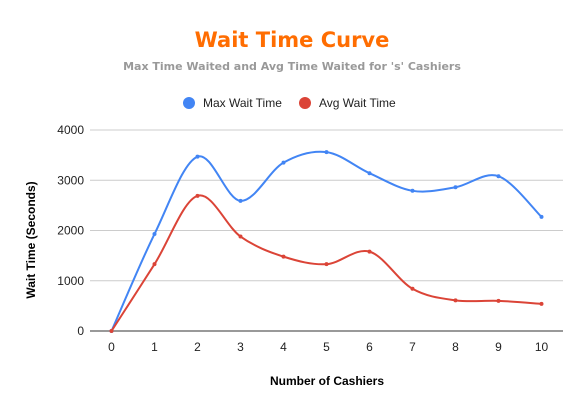 The image size is (584, 408). I want to click on y-tick-label: 1000, so click(70, 281).